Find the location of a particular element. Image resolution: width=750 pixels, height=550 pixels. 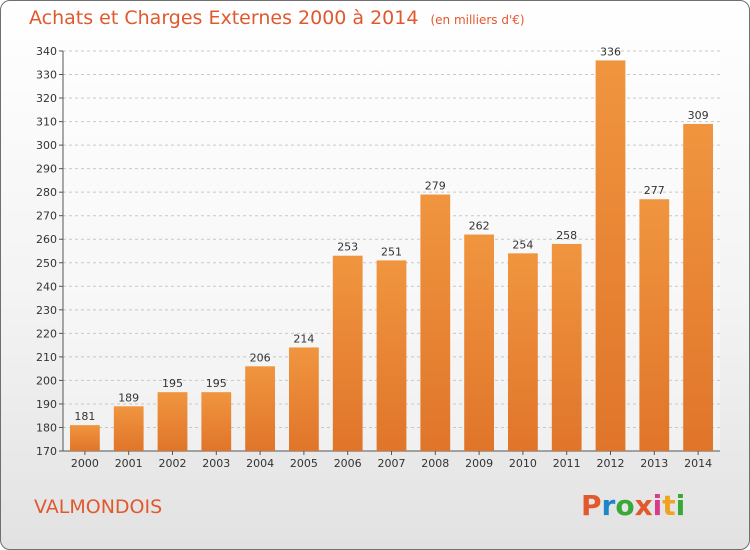

y-tick-label: 300 is located at coordinates (46, 145).